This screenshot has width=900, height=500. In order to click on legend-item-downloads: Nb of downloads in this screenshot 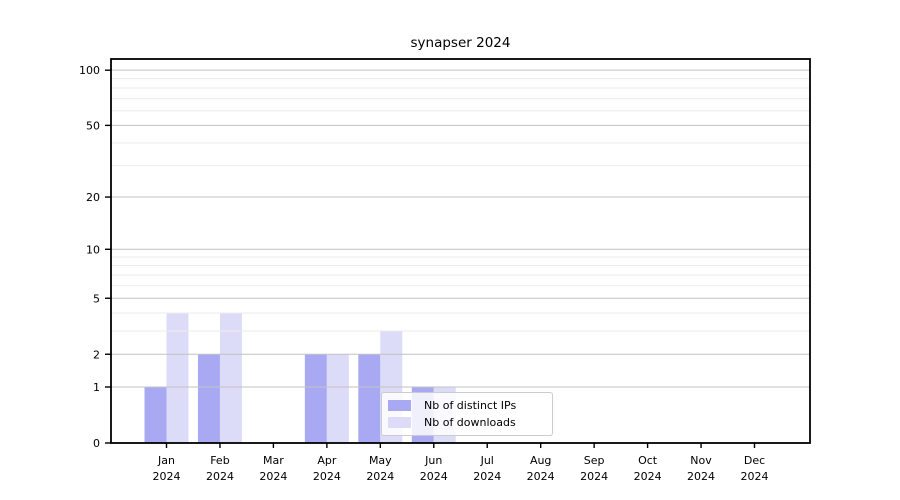, I will do `click(467, 422)`.